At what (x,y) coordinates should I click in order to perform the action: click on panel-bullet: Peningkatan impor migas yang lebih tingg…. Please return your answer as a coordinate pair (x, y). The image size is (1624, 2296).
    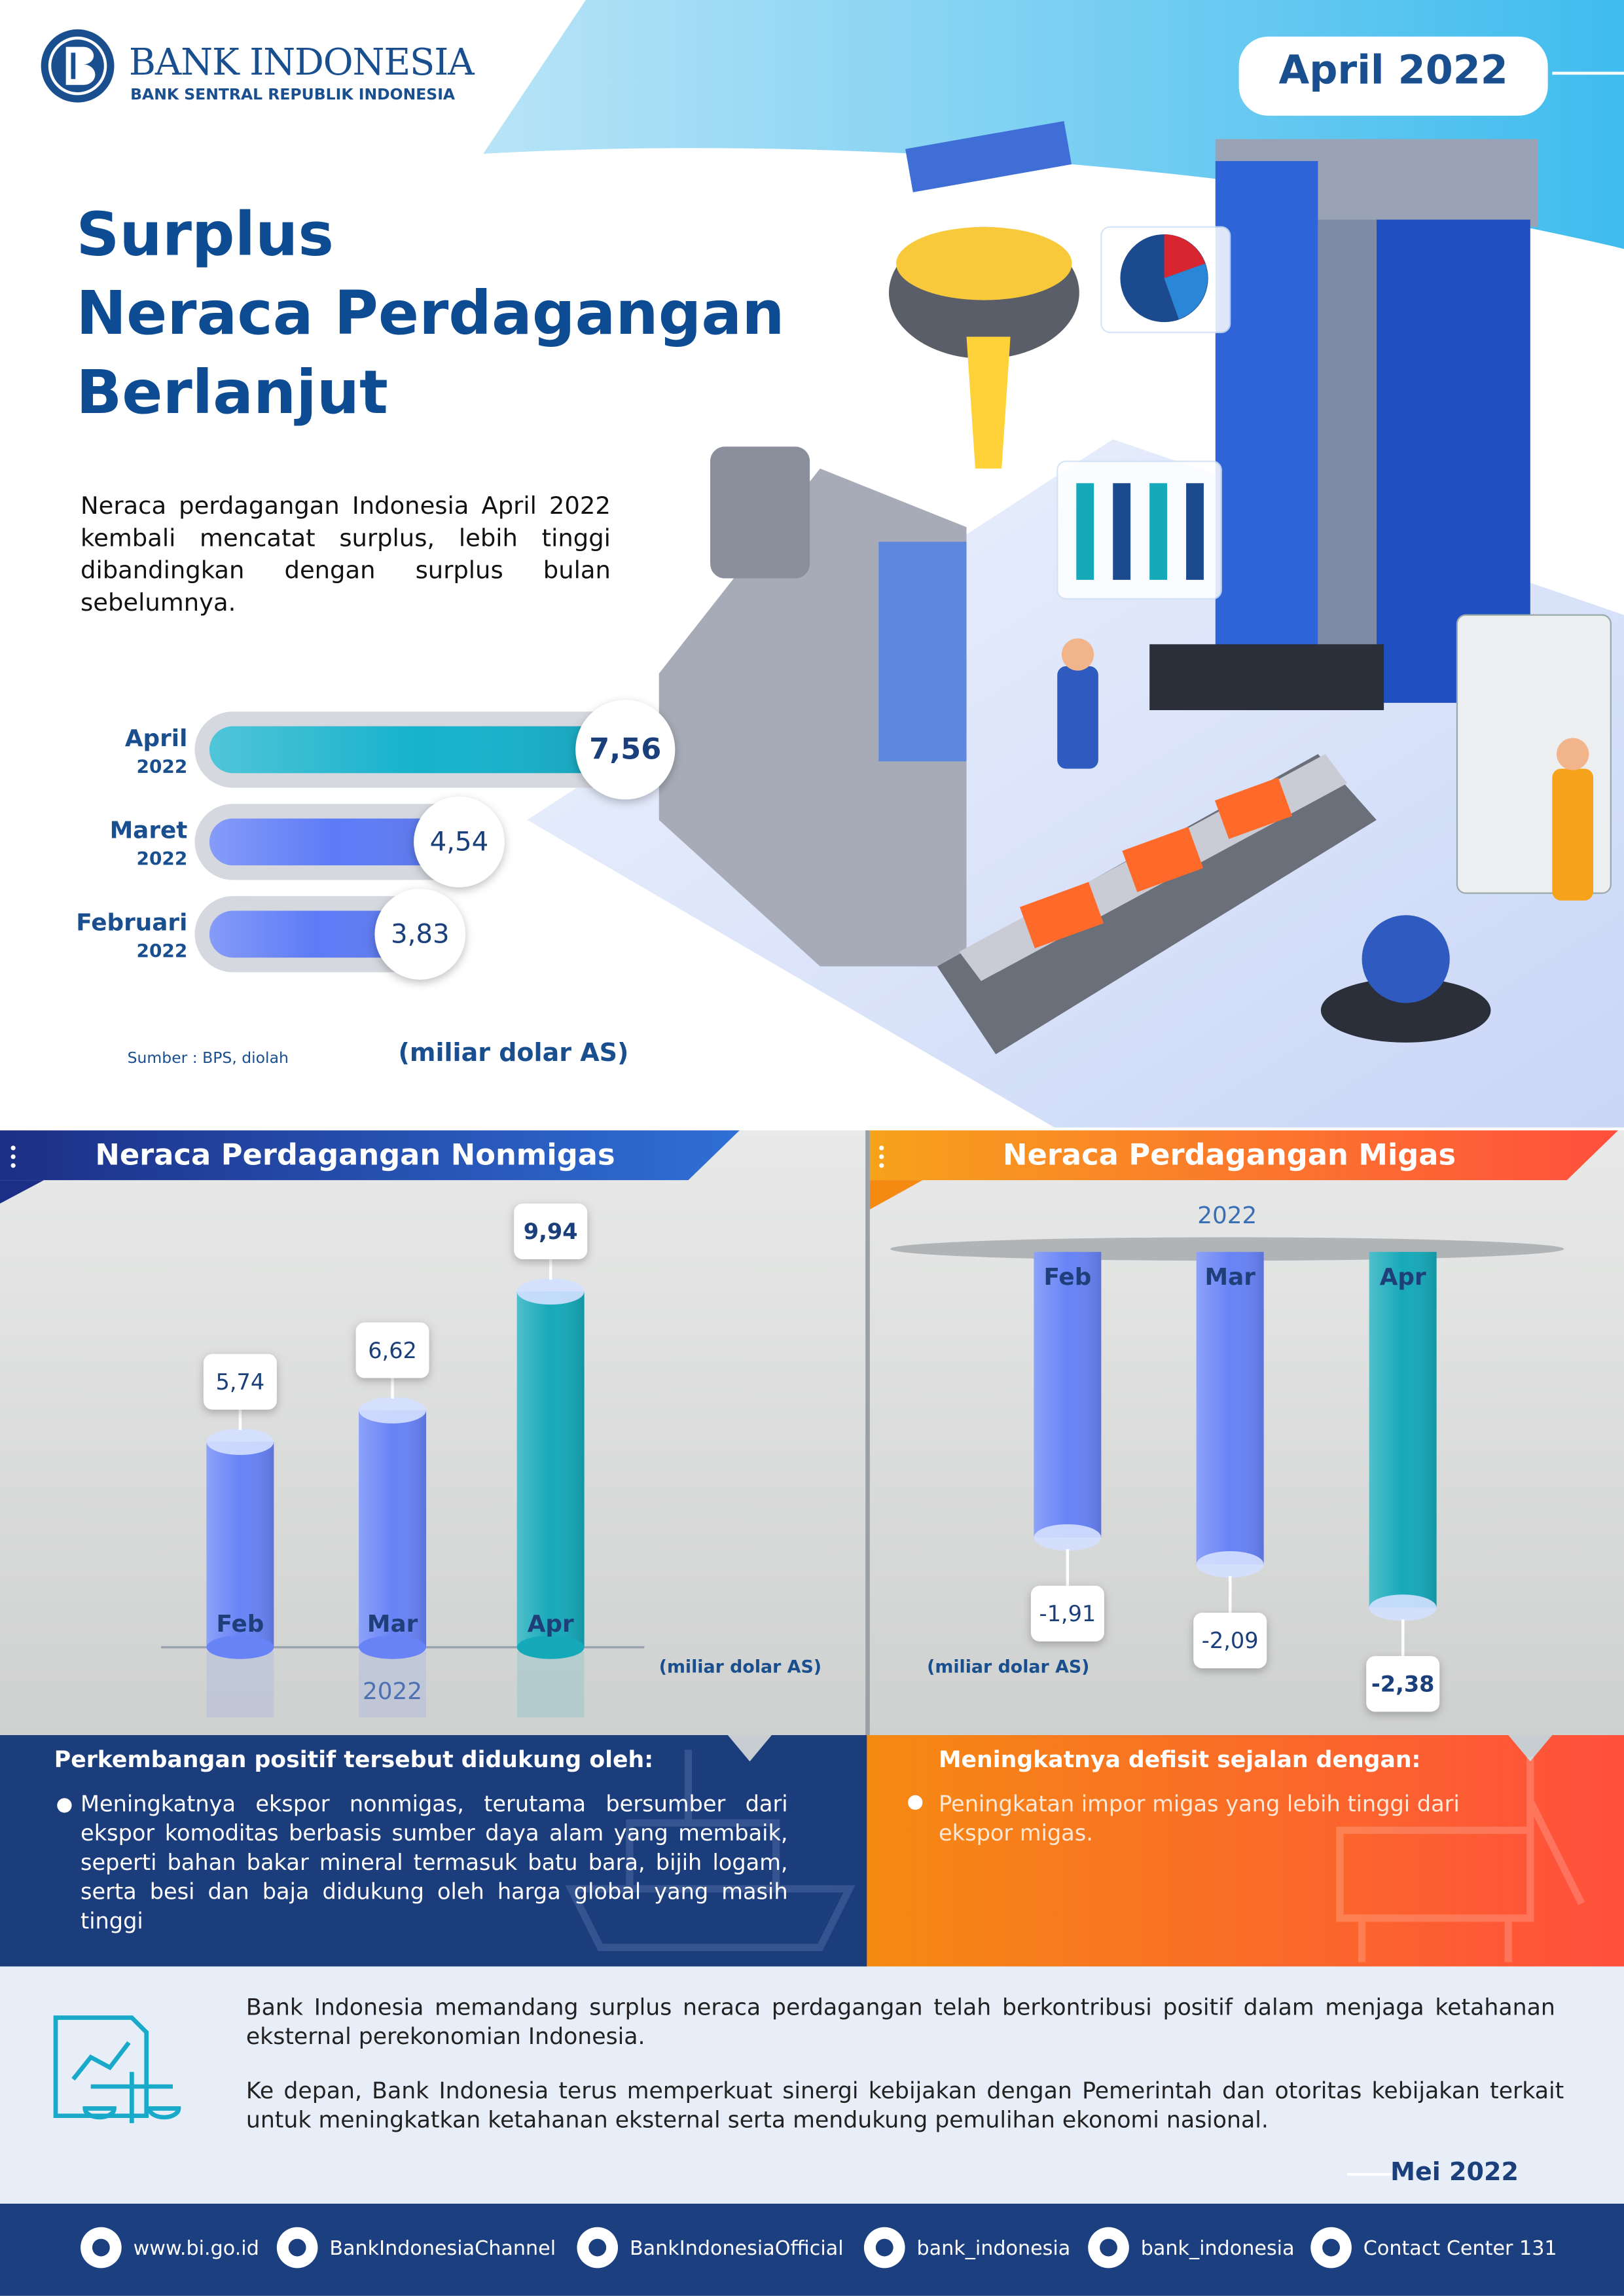
    Looking at the image, I should click on (1199, 1819).